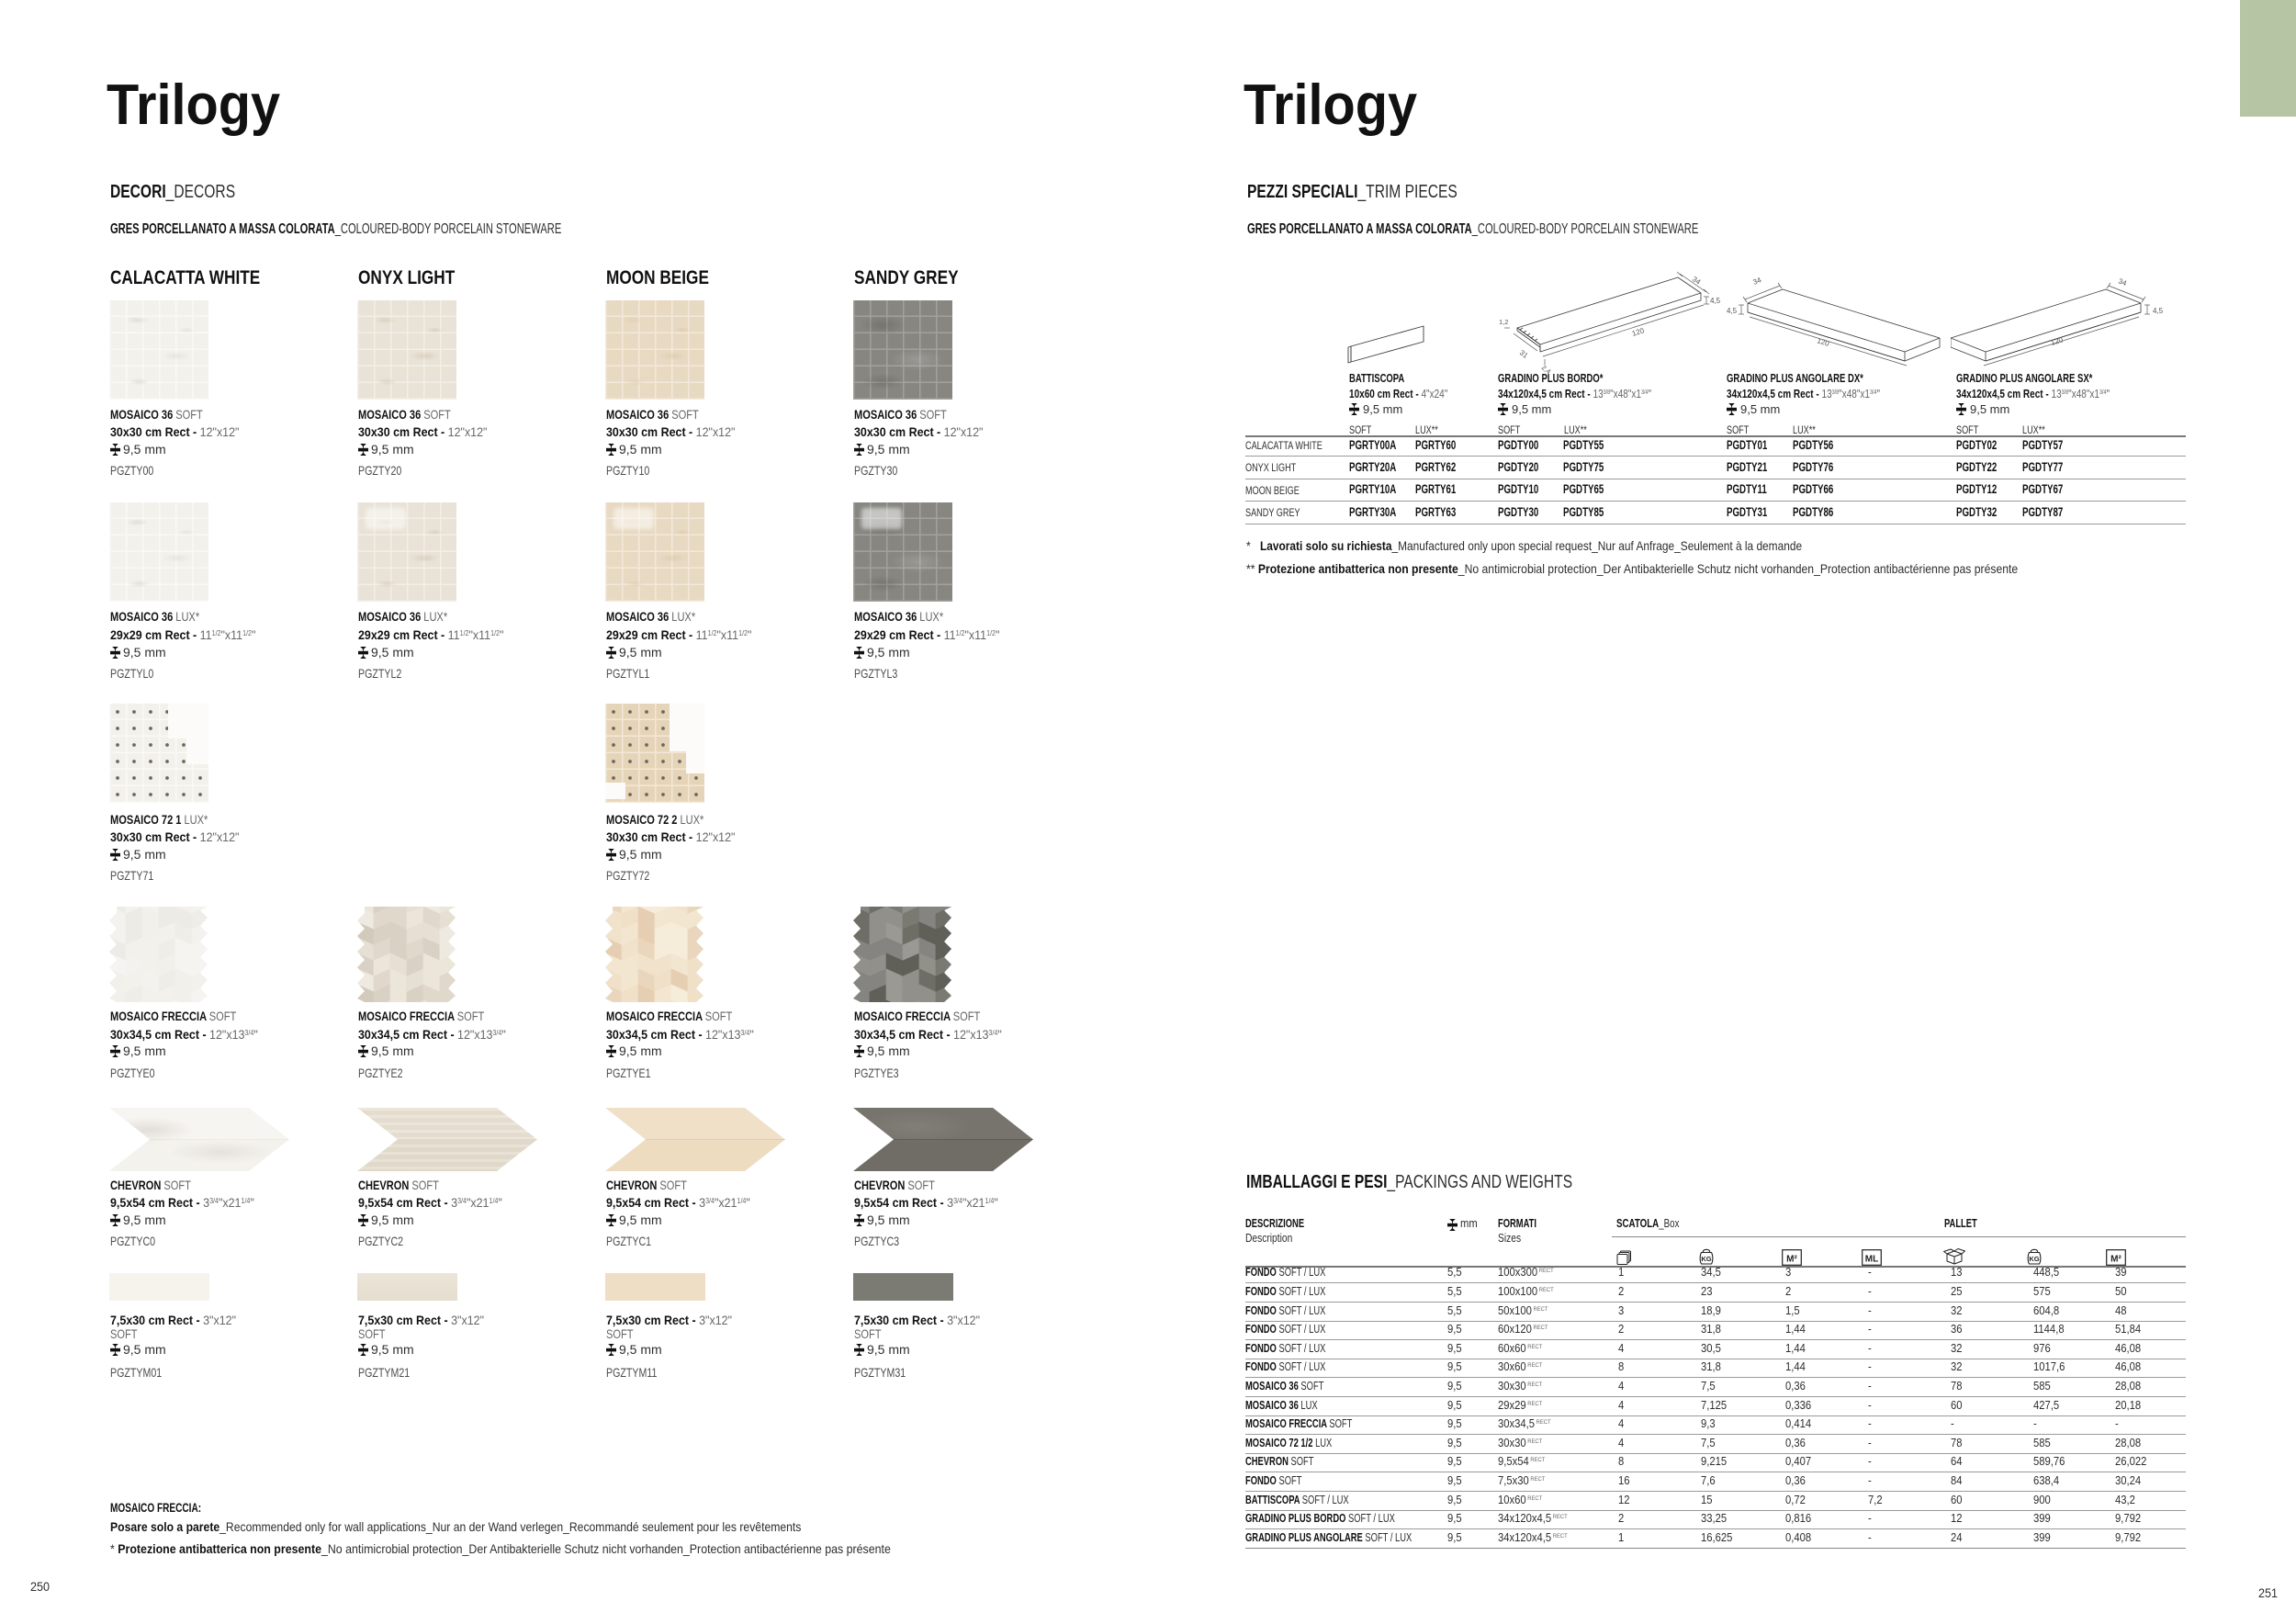  Describe the element at coordinates (1524, 354) in the screenshot. I see `svg-text: 31` at that location.